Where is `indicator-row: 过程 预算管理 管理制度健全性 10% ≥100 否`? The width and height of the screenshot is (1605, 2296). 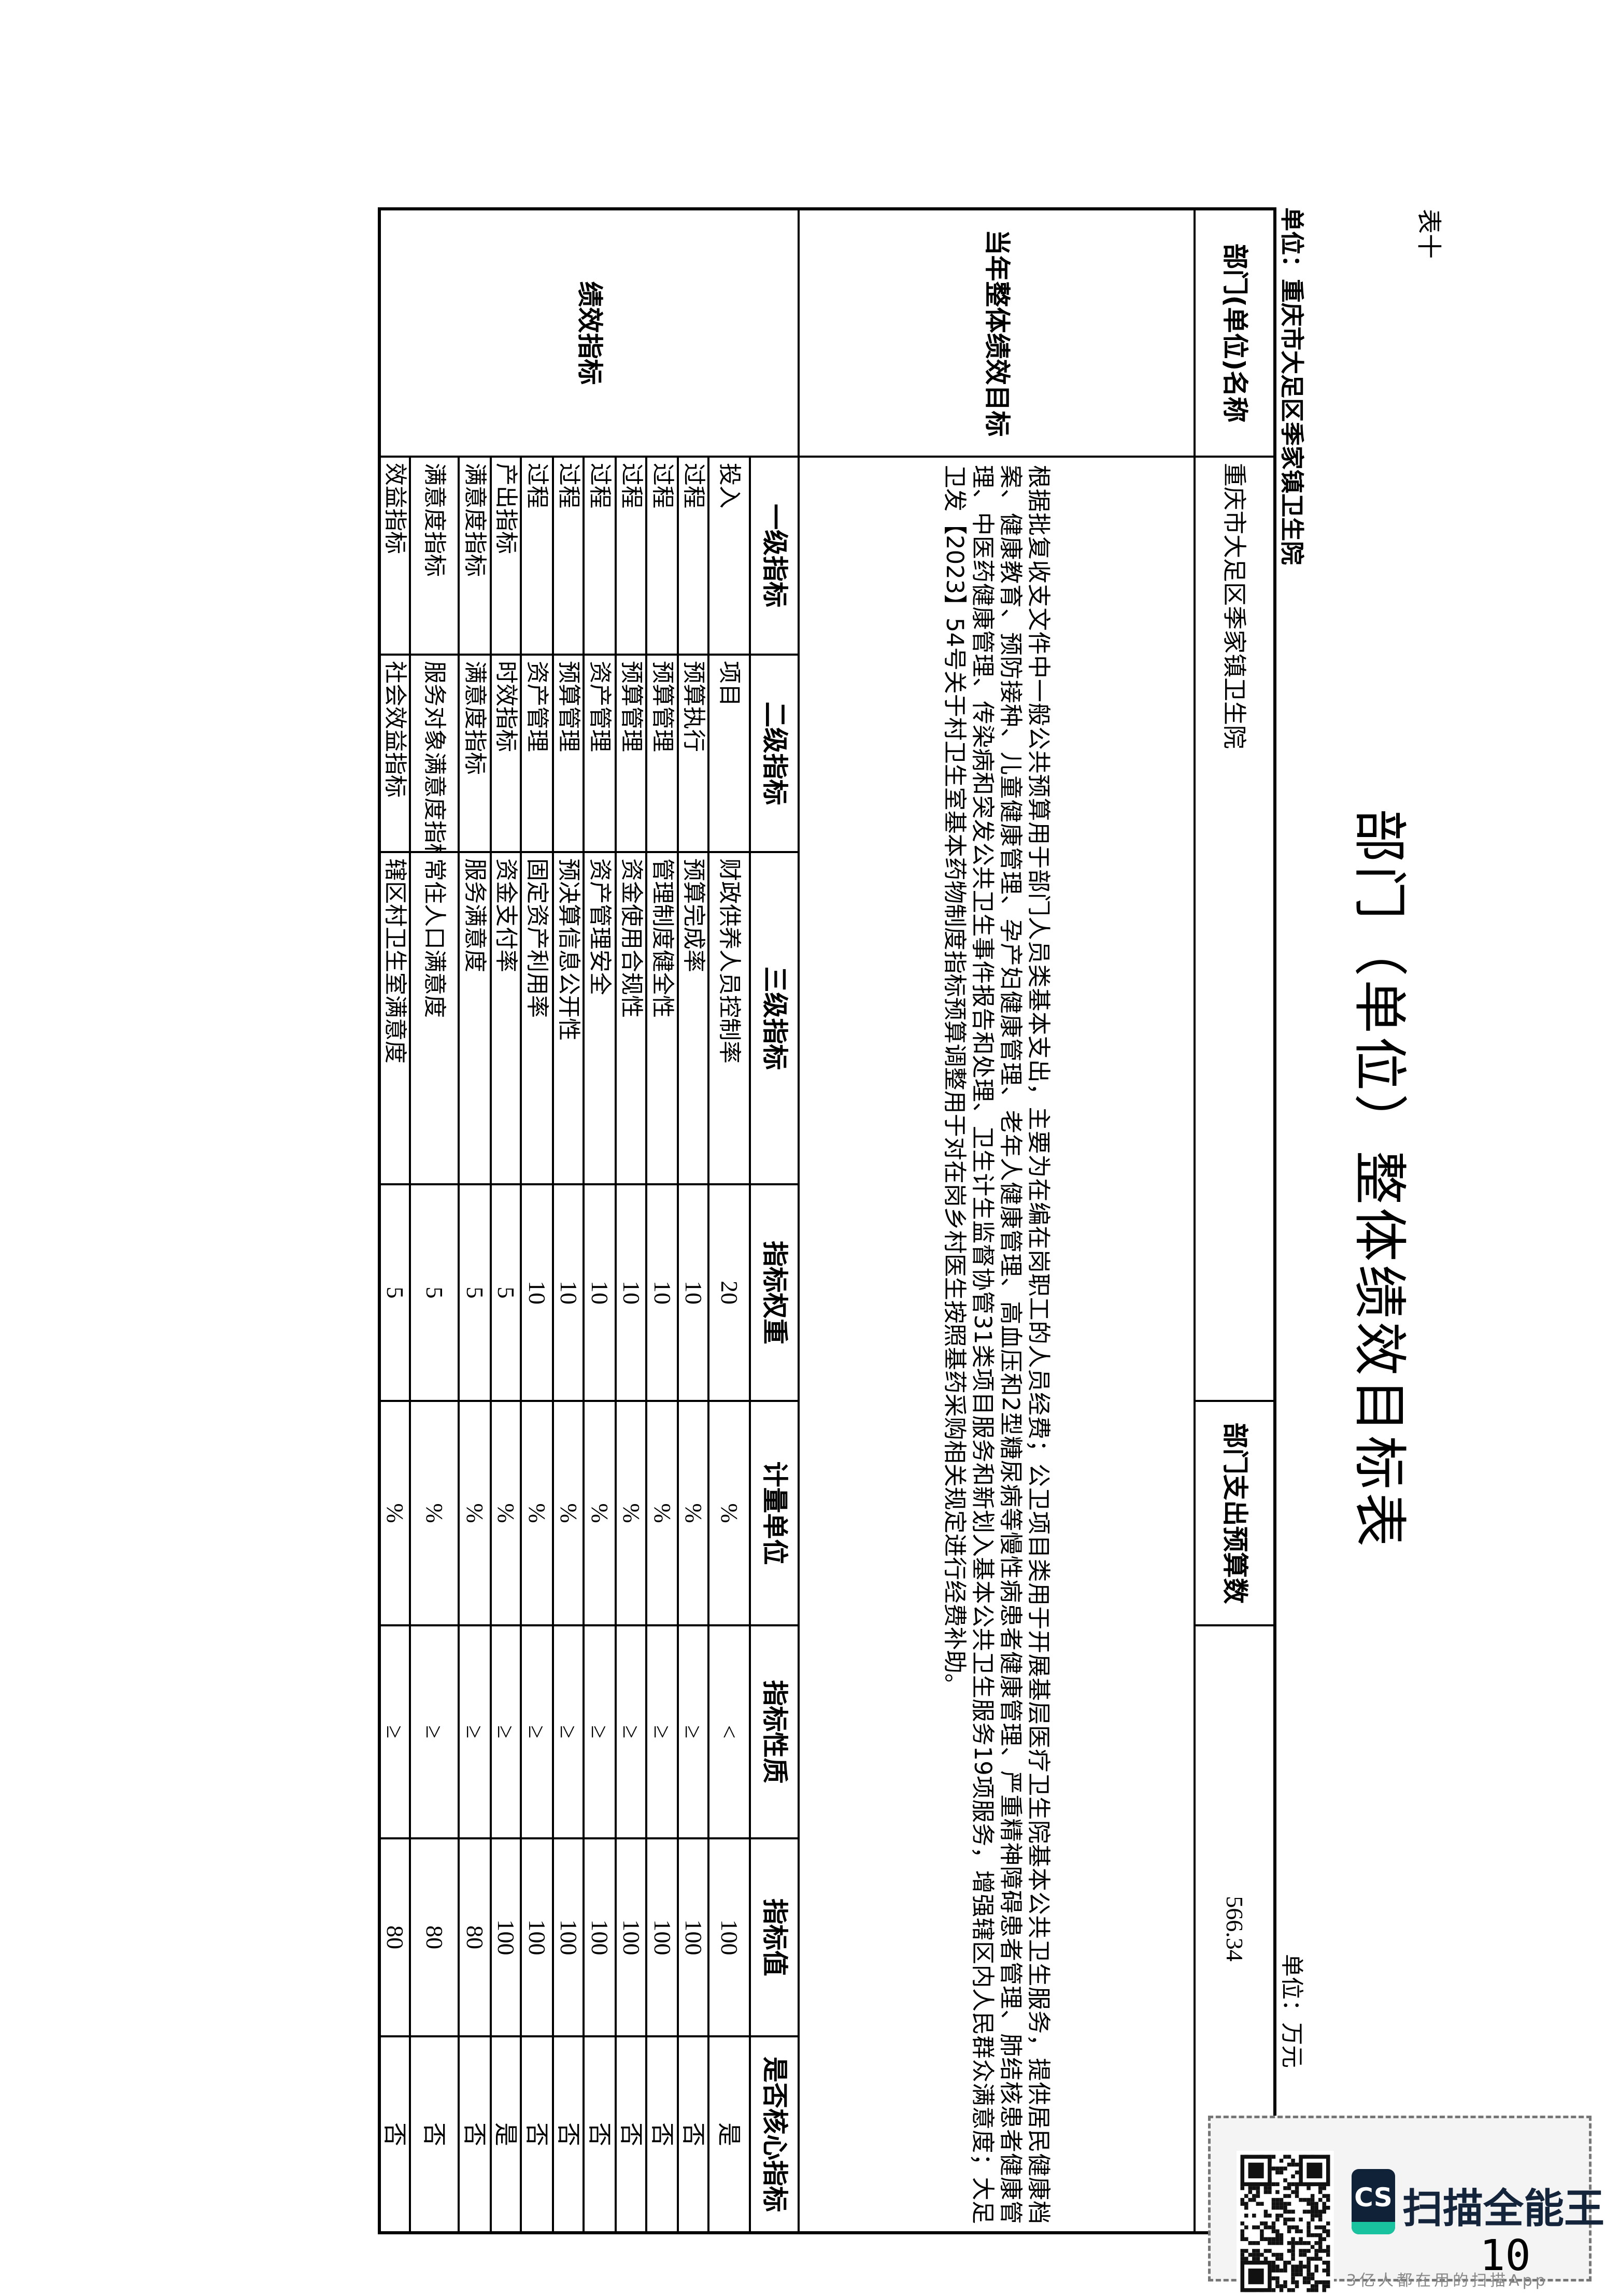
indicator-row: 过程 预算管理 管理制度健全性 10% ≥100 否 is located at coordinates (662, 1221).